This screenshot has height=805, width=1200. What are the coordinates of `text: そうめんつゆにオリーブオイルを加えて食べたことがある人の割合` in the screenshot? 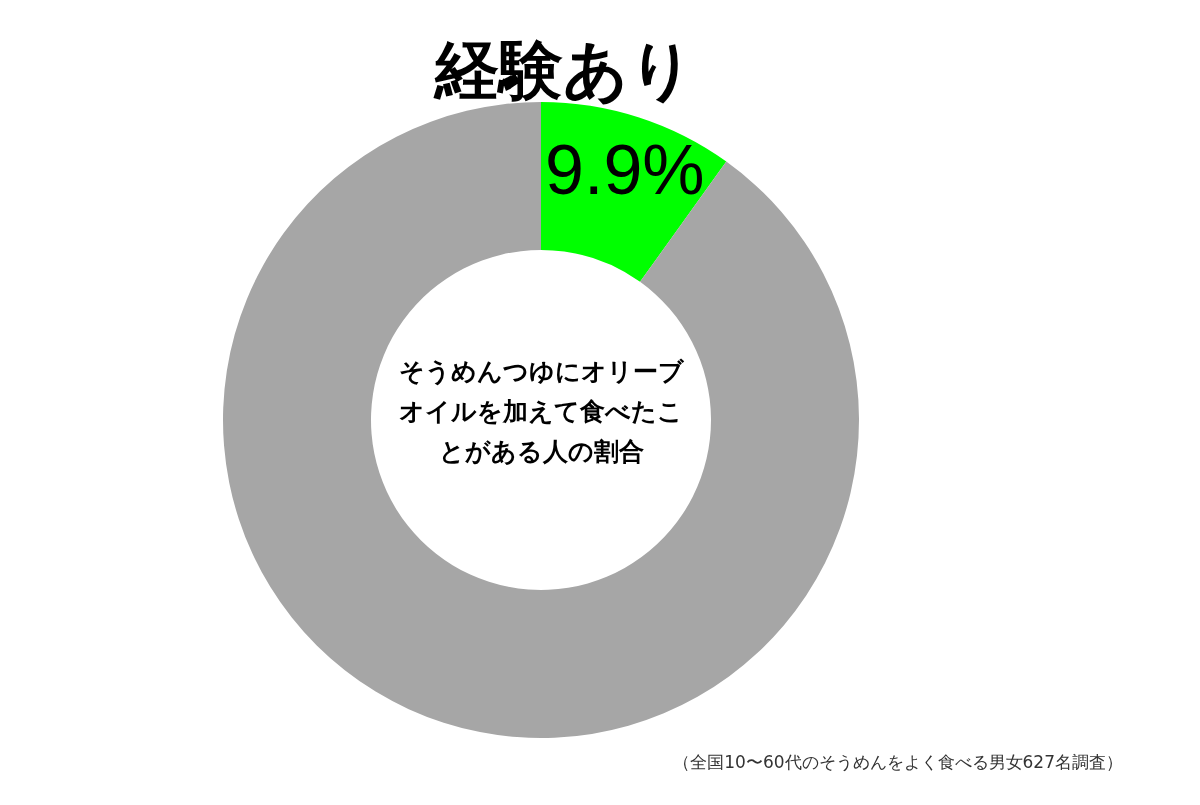 It's located at (541, 411).